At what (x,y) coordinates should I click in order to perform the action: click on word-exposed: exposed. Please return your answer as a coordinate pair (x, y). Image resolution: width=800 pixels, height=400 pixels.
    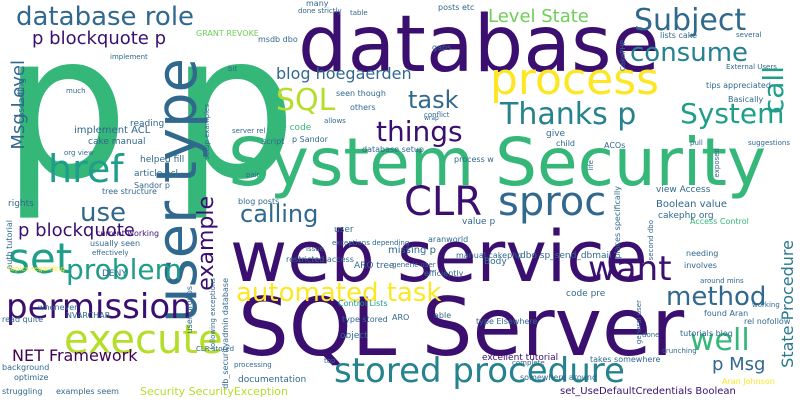
    Looking at the image, I should click on (717, 163).